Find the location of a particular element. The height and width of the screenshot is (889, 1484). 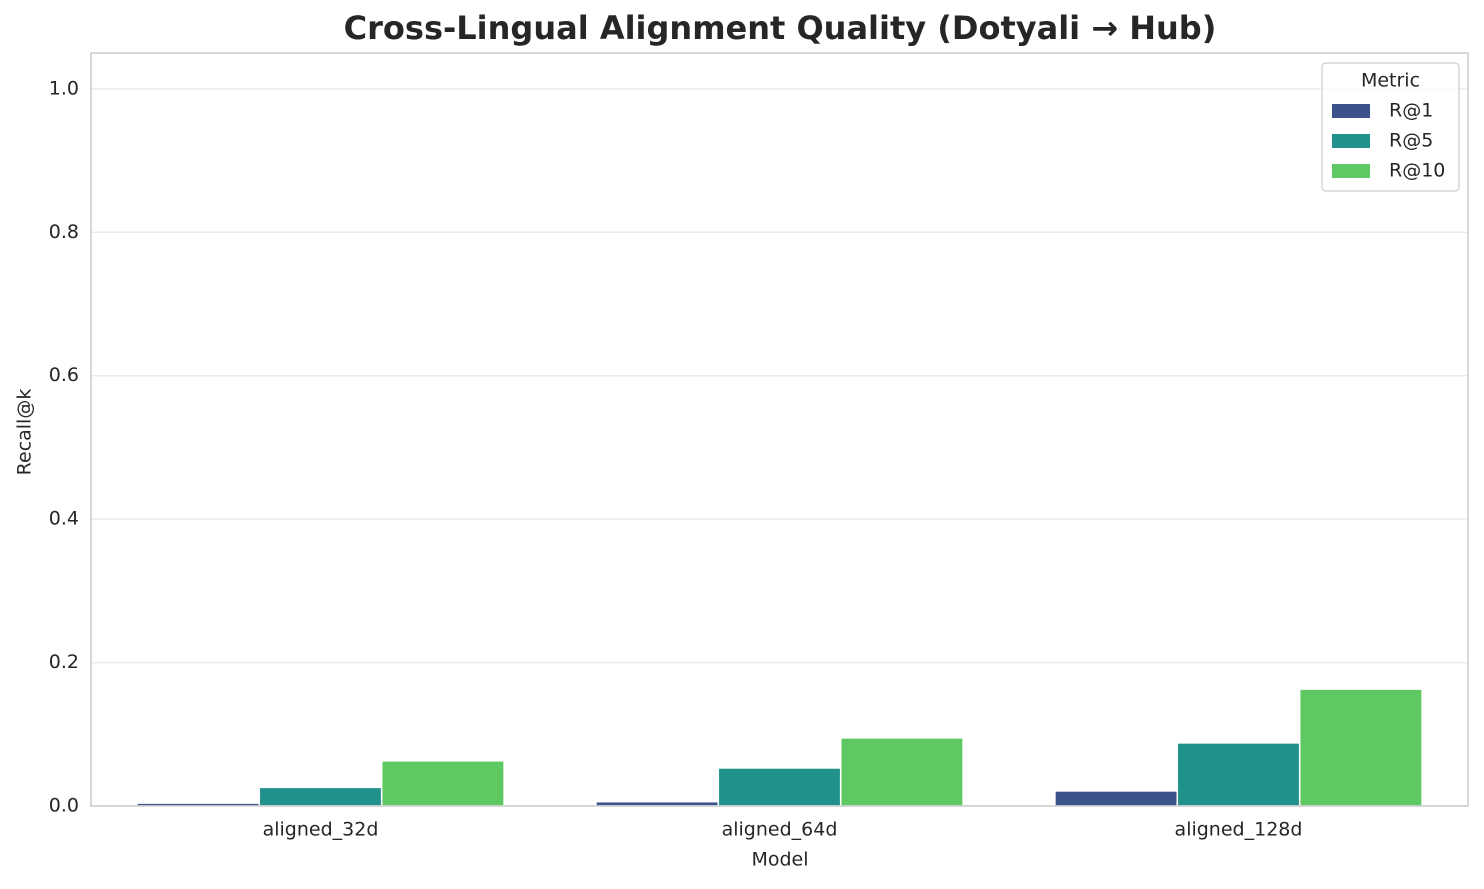

y-axis-label: Recall@k is located at coordinates (25, 432).